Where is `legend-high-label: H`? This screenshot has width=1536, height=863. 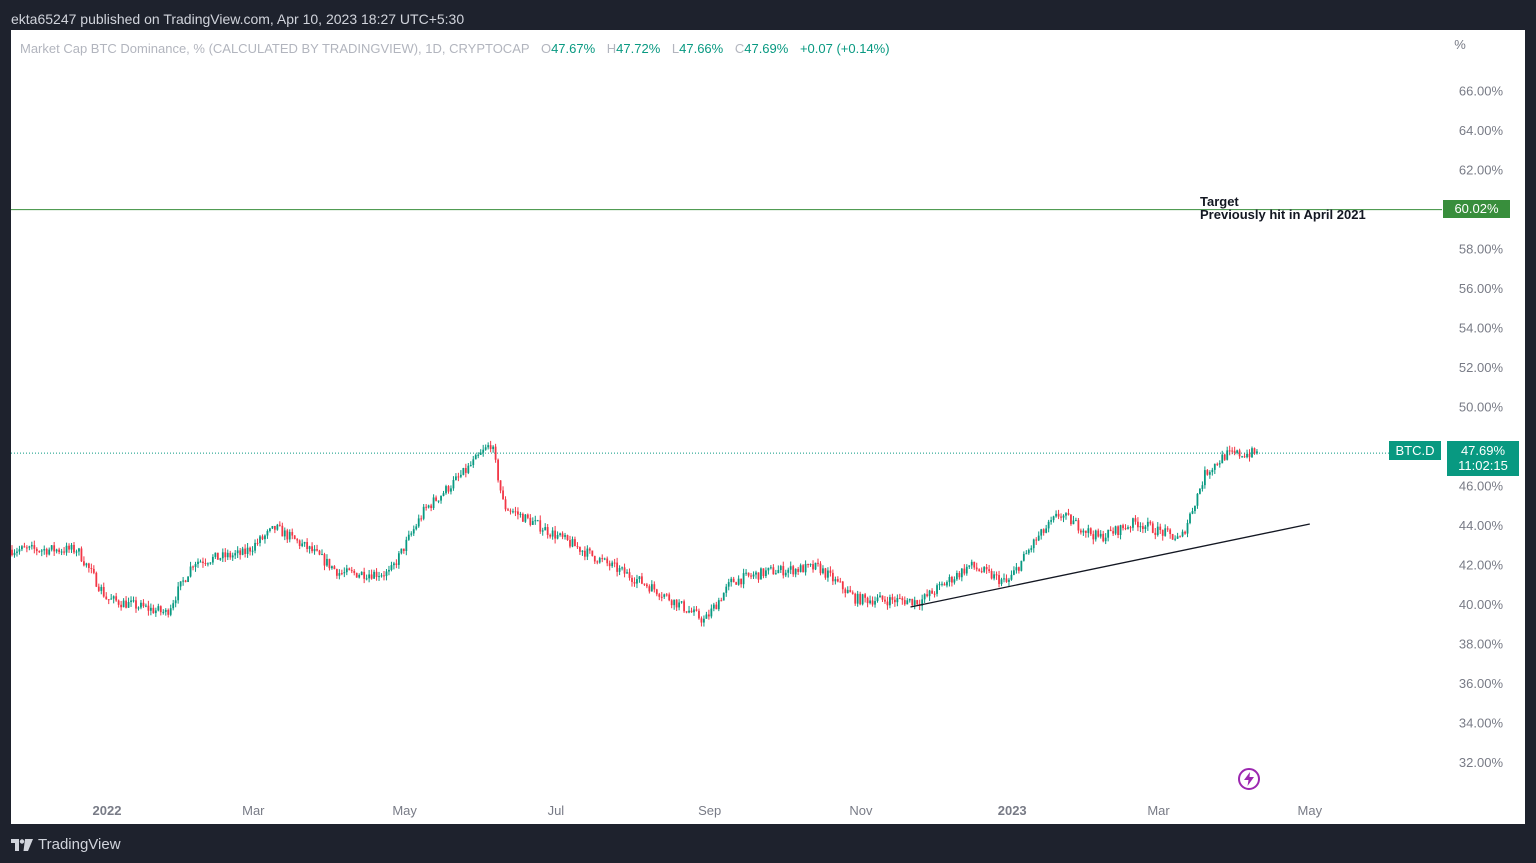
legend-high-label: H is located at coordinates (611, 48).